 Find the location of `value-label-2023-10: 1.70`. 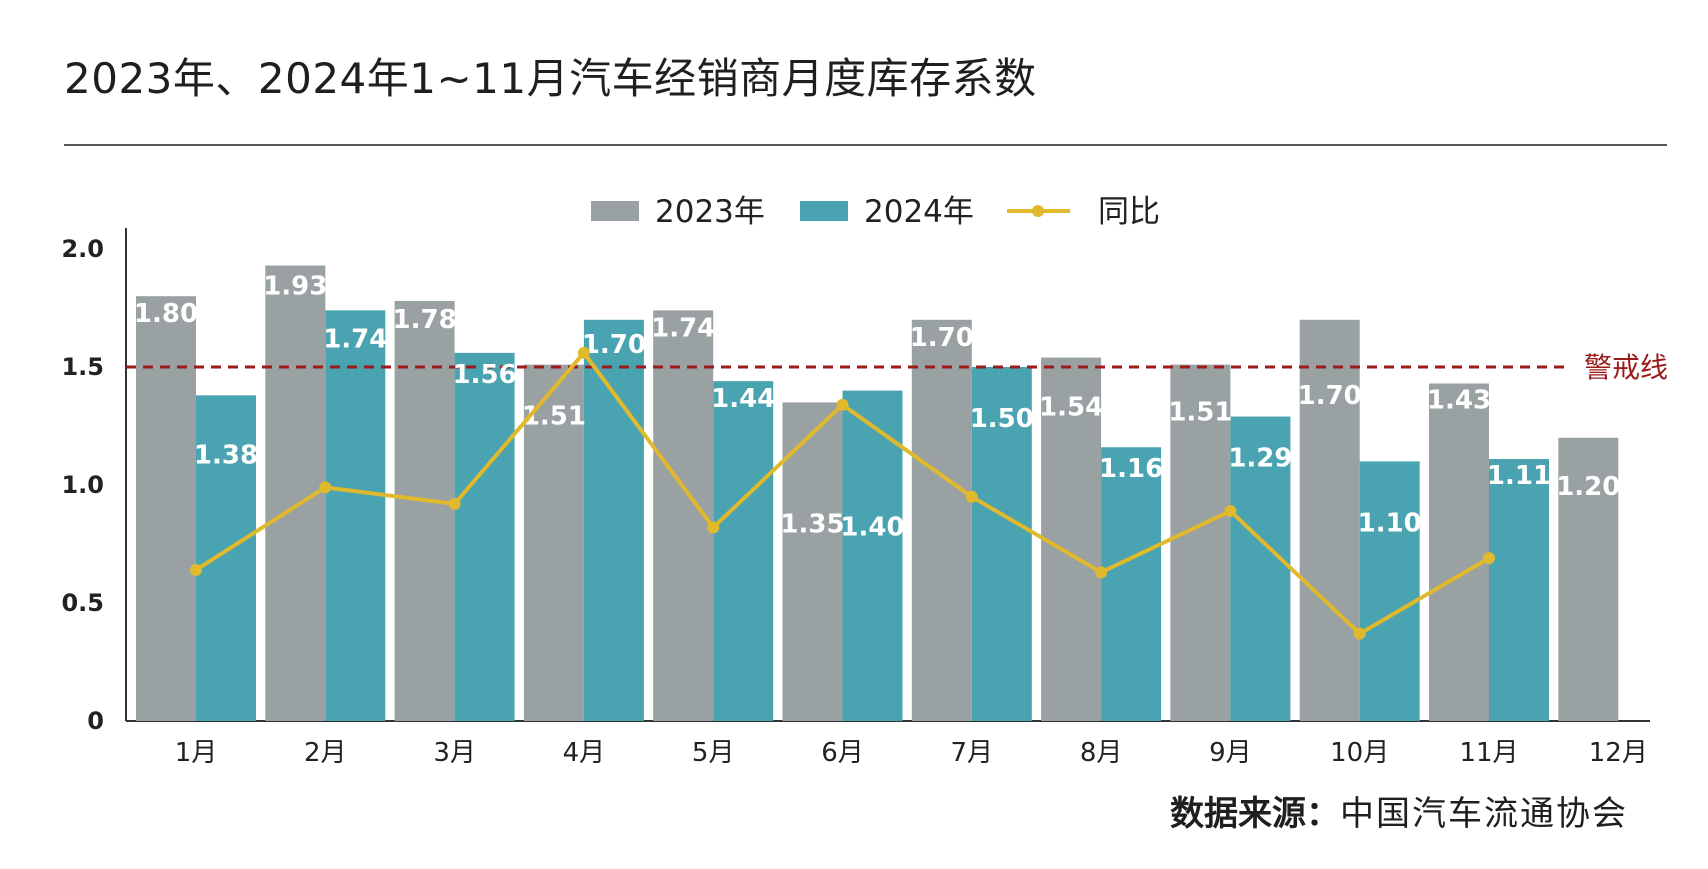

value-label-2023-10: 1.70 is located at coordinates (1330, 396).